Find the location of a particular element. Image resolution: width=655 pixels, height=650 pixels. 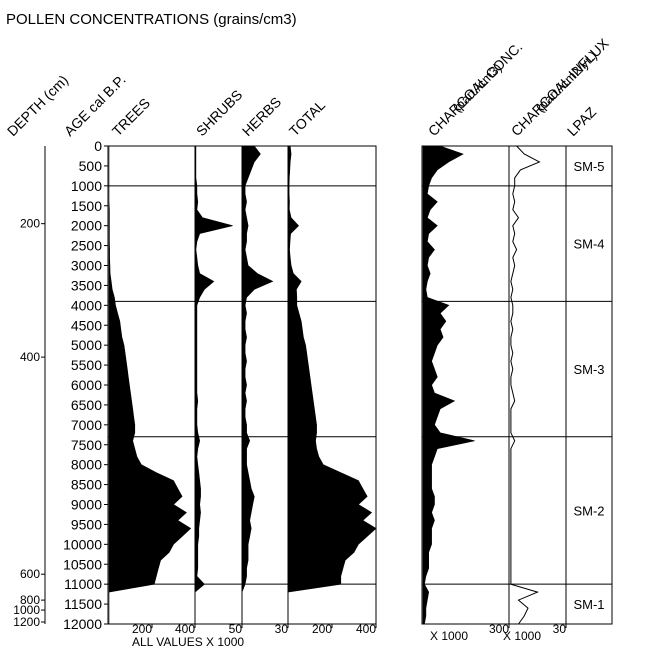

age-tick-label: 10000 is located at coordinates (82, 544).